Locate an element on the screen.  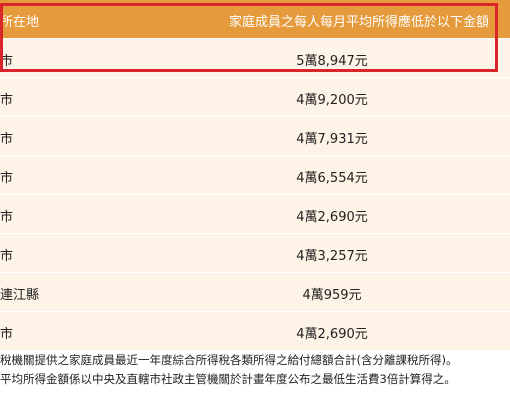
footnote-line: 平均所得金額係以中央及直轄市社政主管機關於計畫年度公布之最低生活費3倍計算得之。 is located at coordinates (228, 379).